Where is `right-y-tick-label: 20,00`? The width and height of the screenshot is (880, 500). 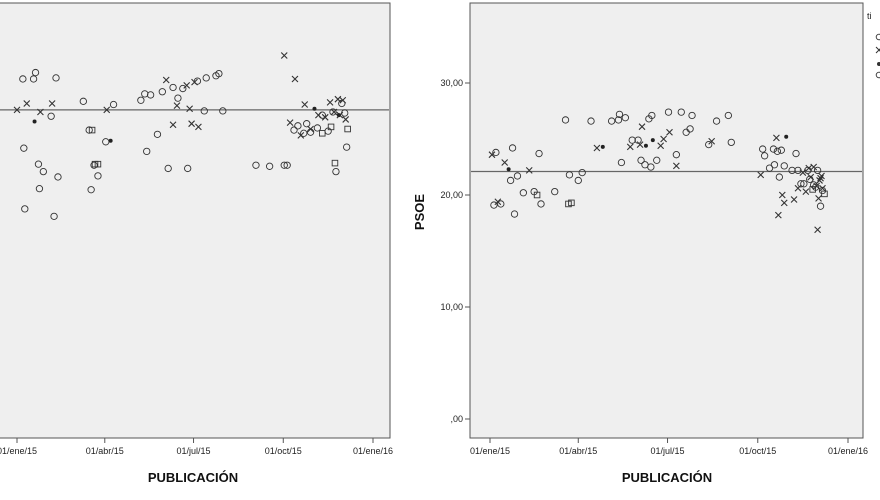 right-y-tick-label: 20,00 is located at coordinates (451, 195).